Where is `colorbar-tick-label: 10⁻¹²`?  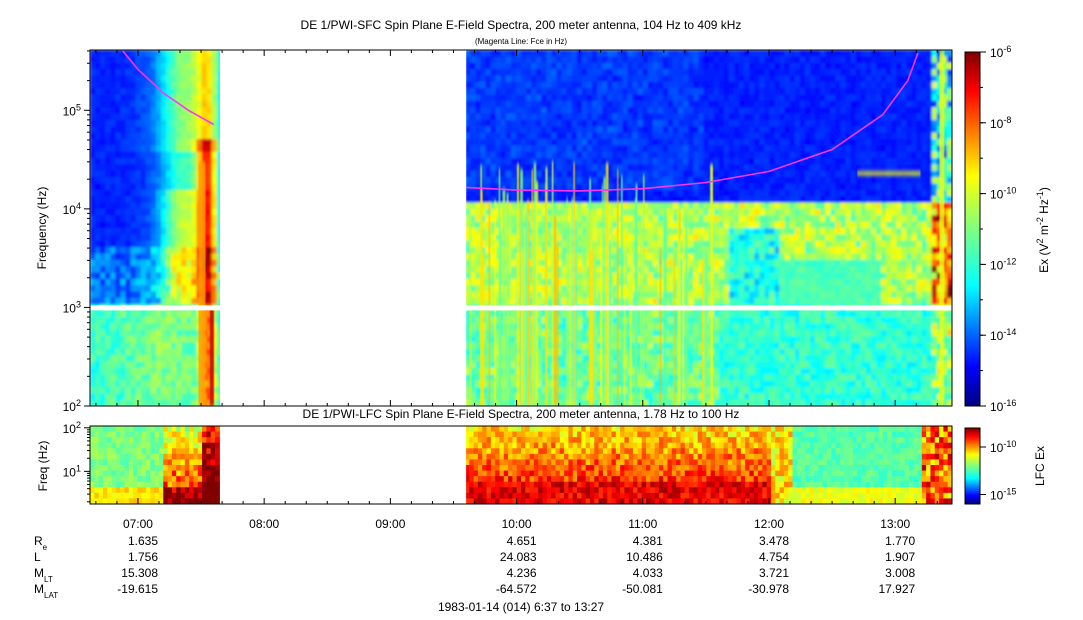 colorbar-tick-label: 10⁻¹² is located at coordinates (1003, 264).